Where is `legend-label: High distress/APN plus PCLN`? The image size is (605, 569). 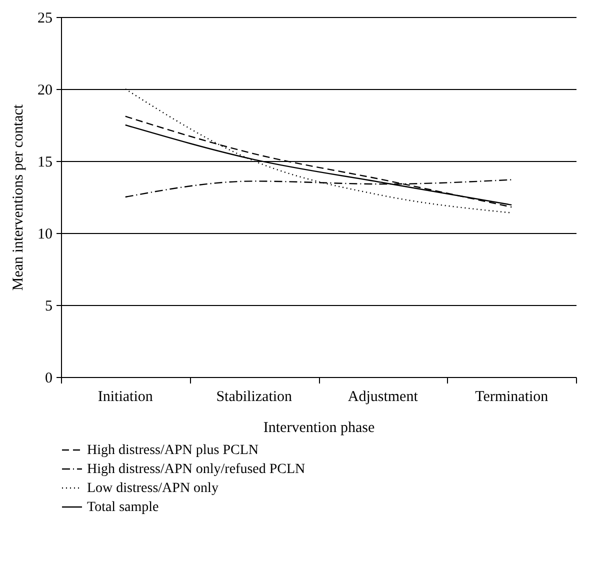 legend-label: High distress/APN plus PCLN is located at coordinates (173, 450).